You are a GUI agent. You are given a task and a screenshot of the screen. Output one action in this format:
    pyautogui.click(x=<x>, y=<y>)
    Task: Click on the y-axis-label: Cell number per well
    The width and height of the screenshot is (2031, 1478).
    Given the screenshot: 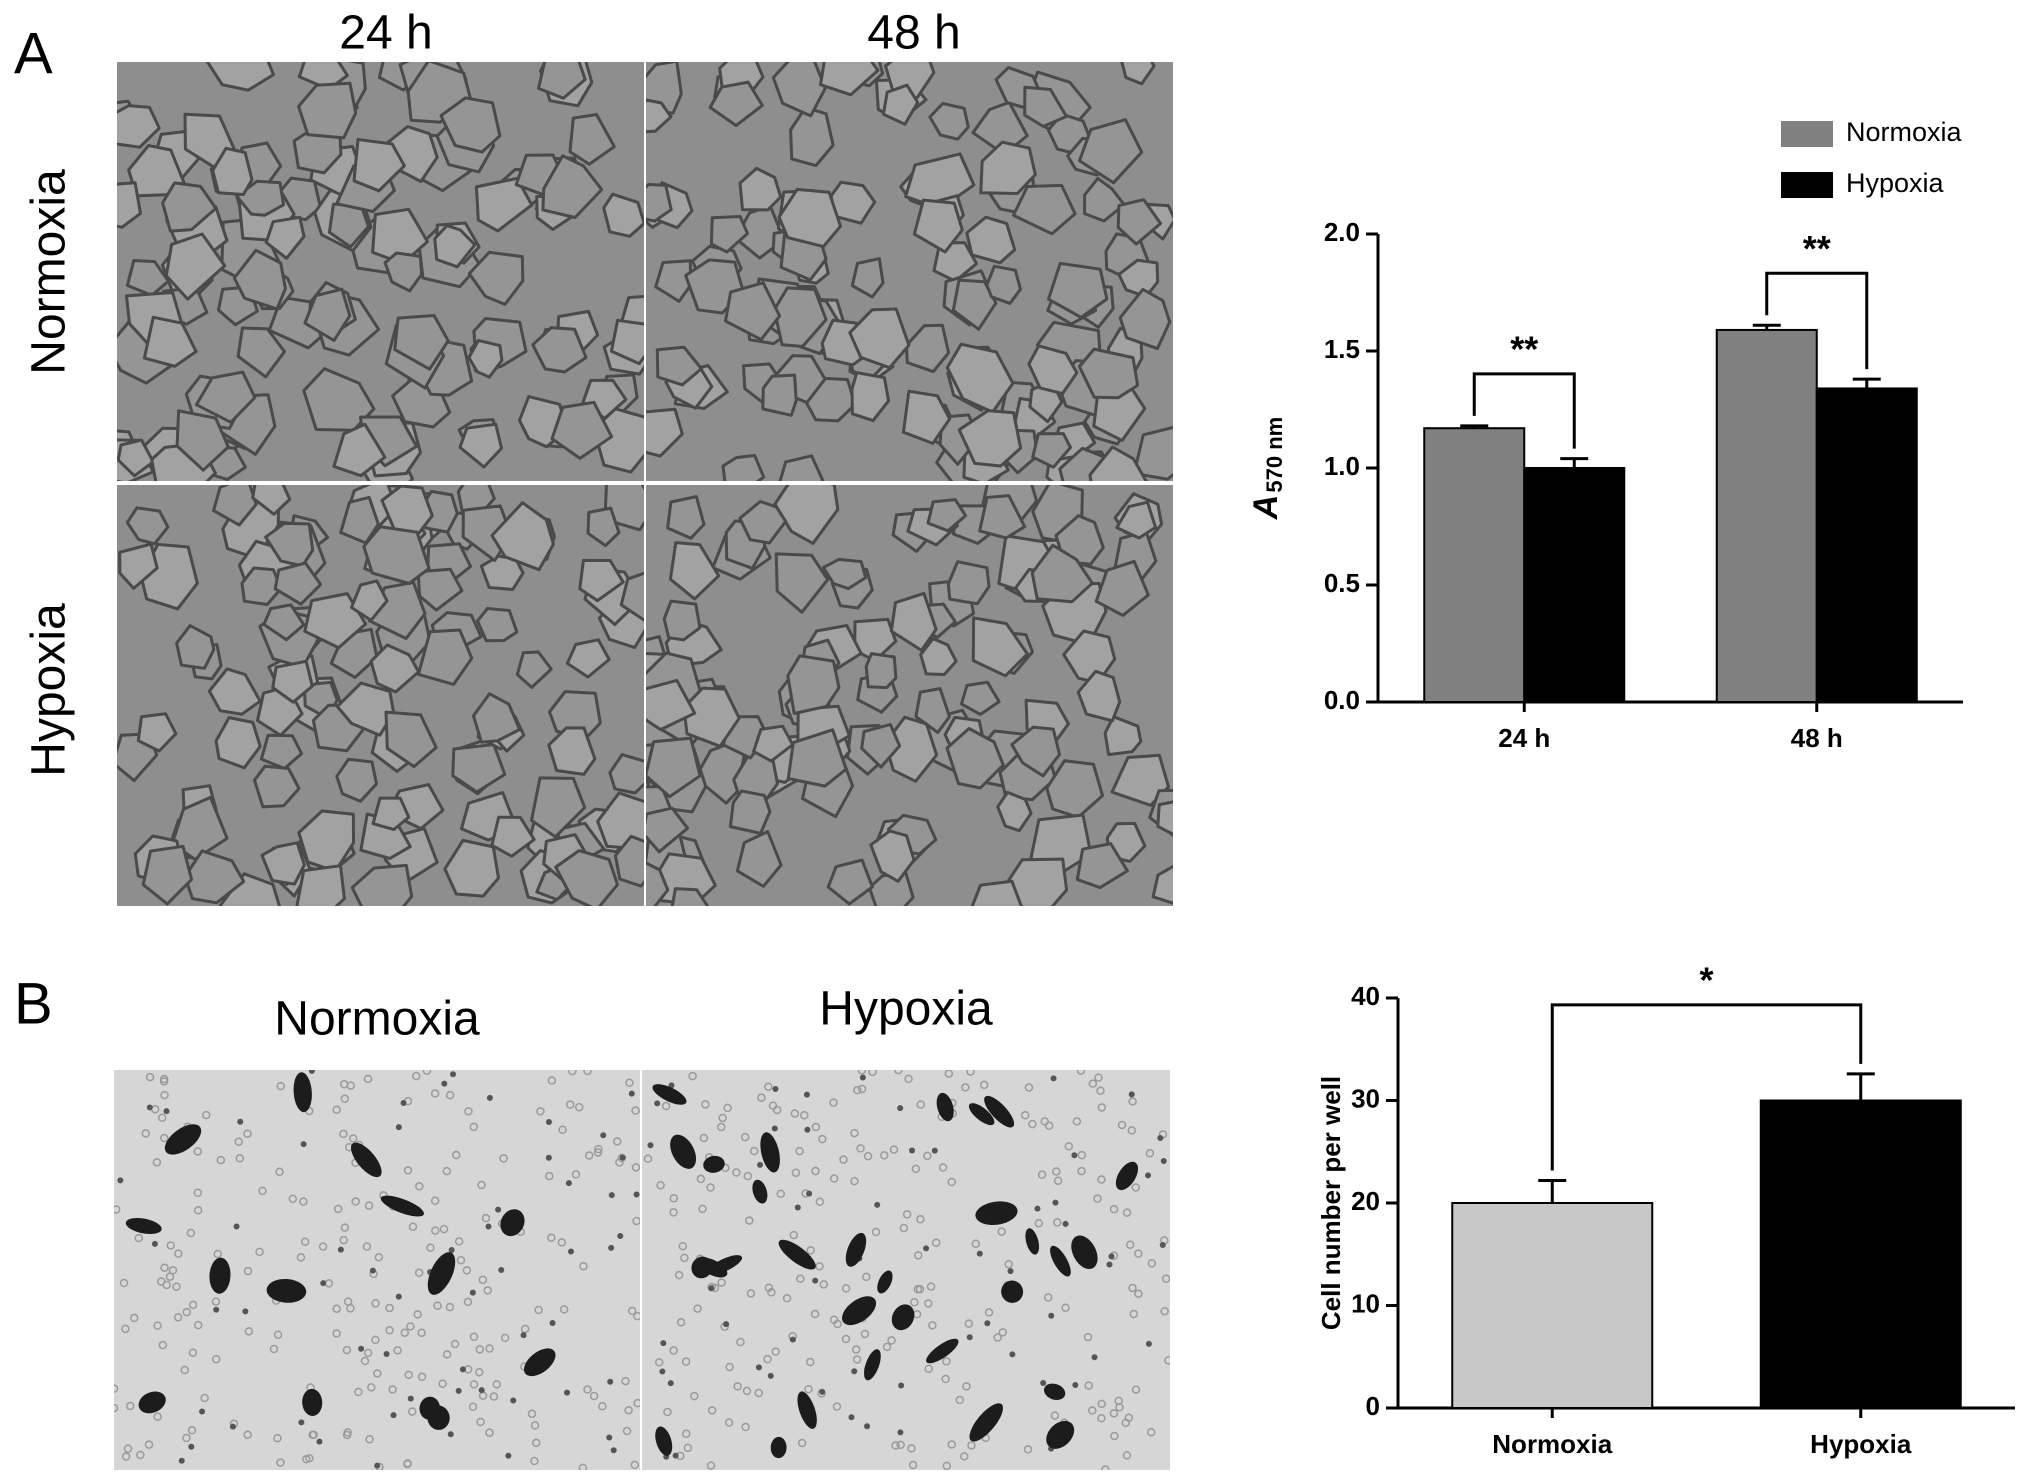 What is the action you would take?
    pyautogui.click(x=1331, y=1203)
    